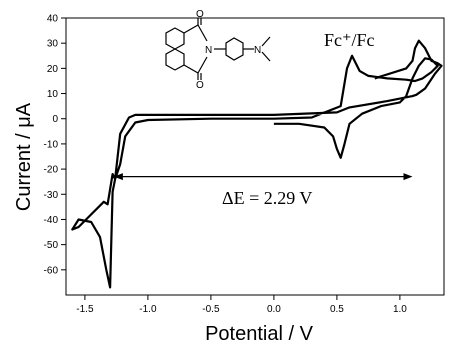  What do you see at coordinates (337, 309) in the screenshot?
I see `x-tick-label: 0.5` at bounding box center [337, 309].